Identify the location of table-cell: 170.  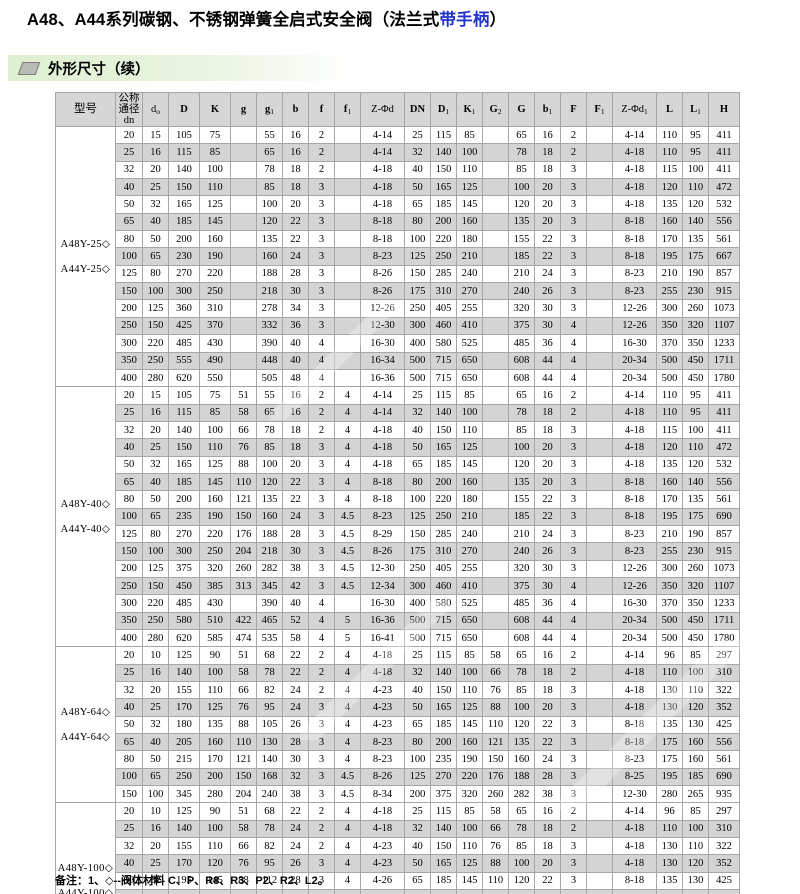
(184, 863).